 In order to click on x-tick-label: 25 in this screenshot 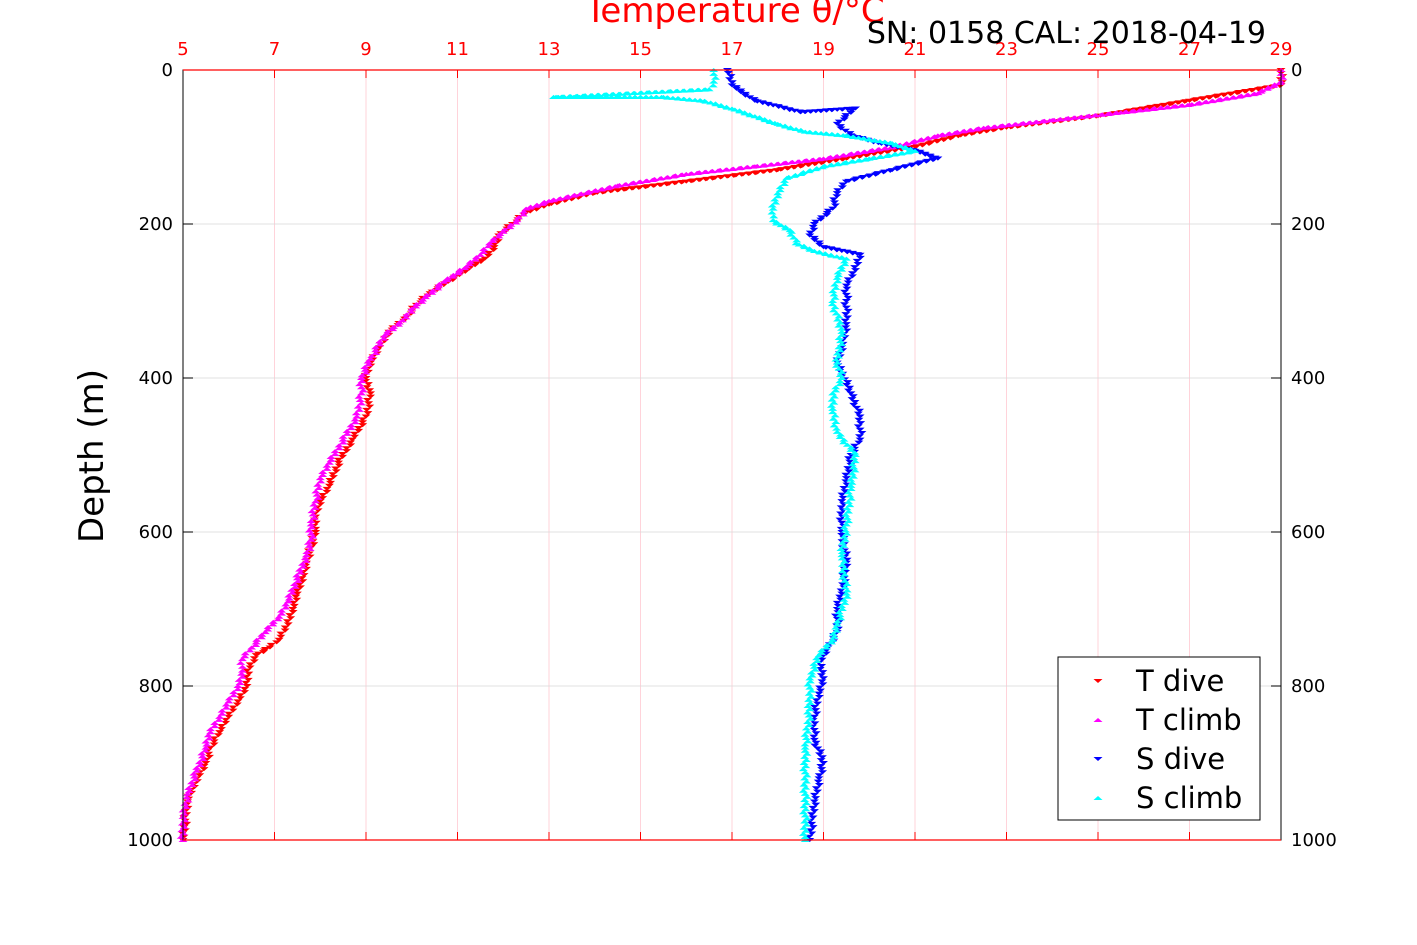, I will do `click(1098, 49)`.